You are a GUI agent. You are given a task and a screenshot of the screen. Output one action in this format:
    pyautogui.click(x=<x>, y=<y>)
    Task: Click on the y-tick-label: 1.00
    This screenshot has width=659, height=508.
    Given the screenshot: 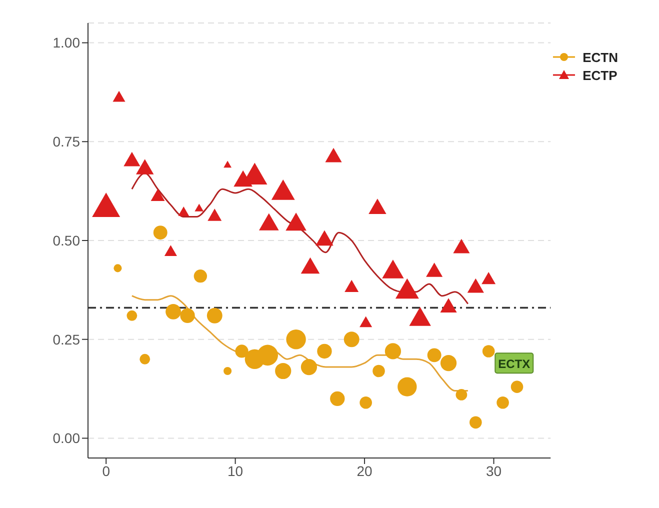 What is the action you would take?
    pyautogui.click(x=66, y=42)
    